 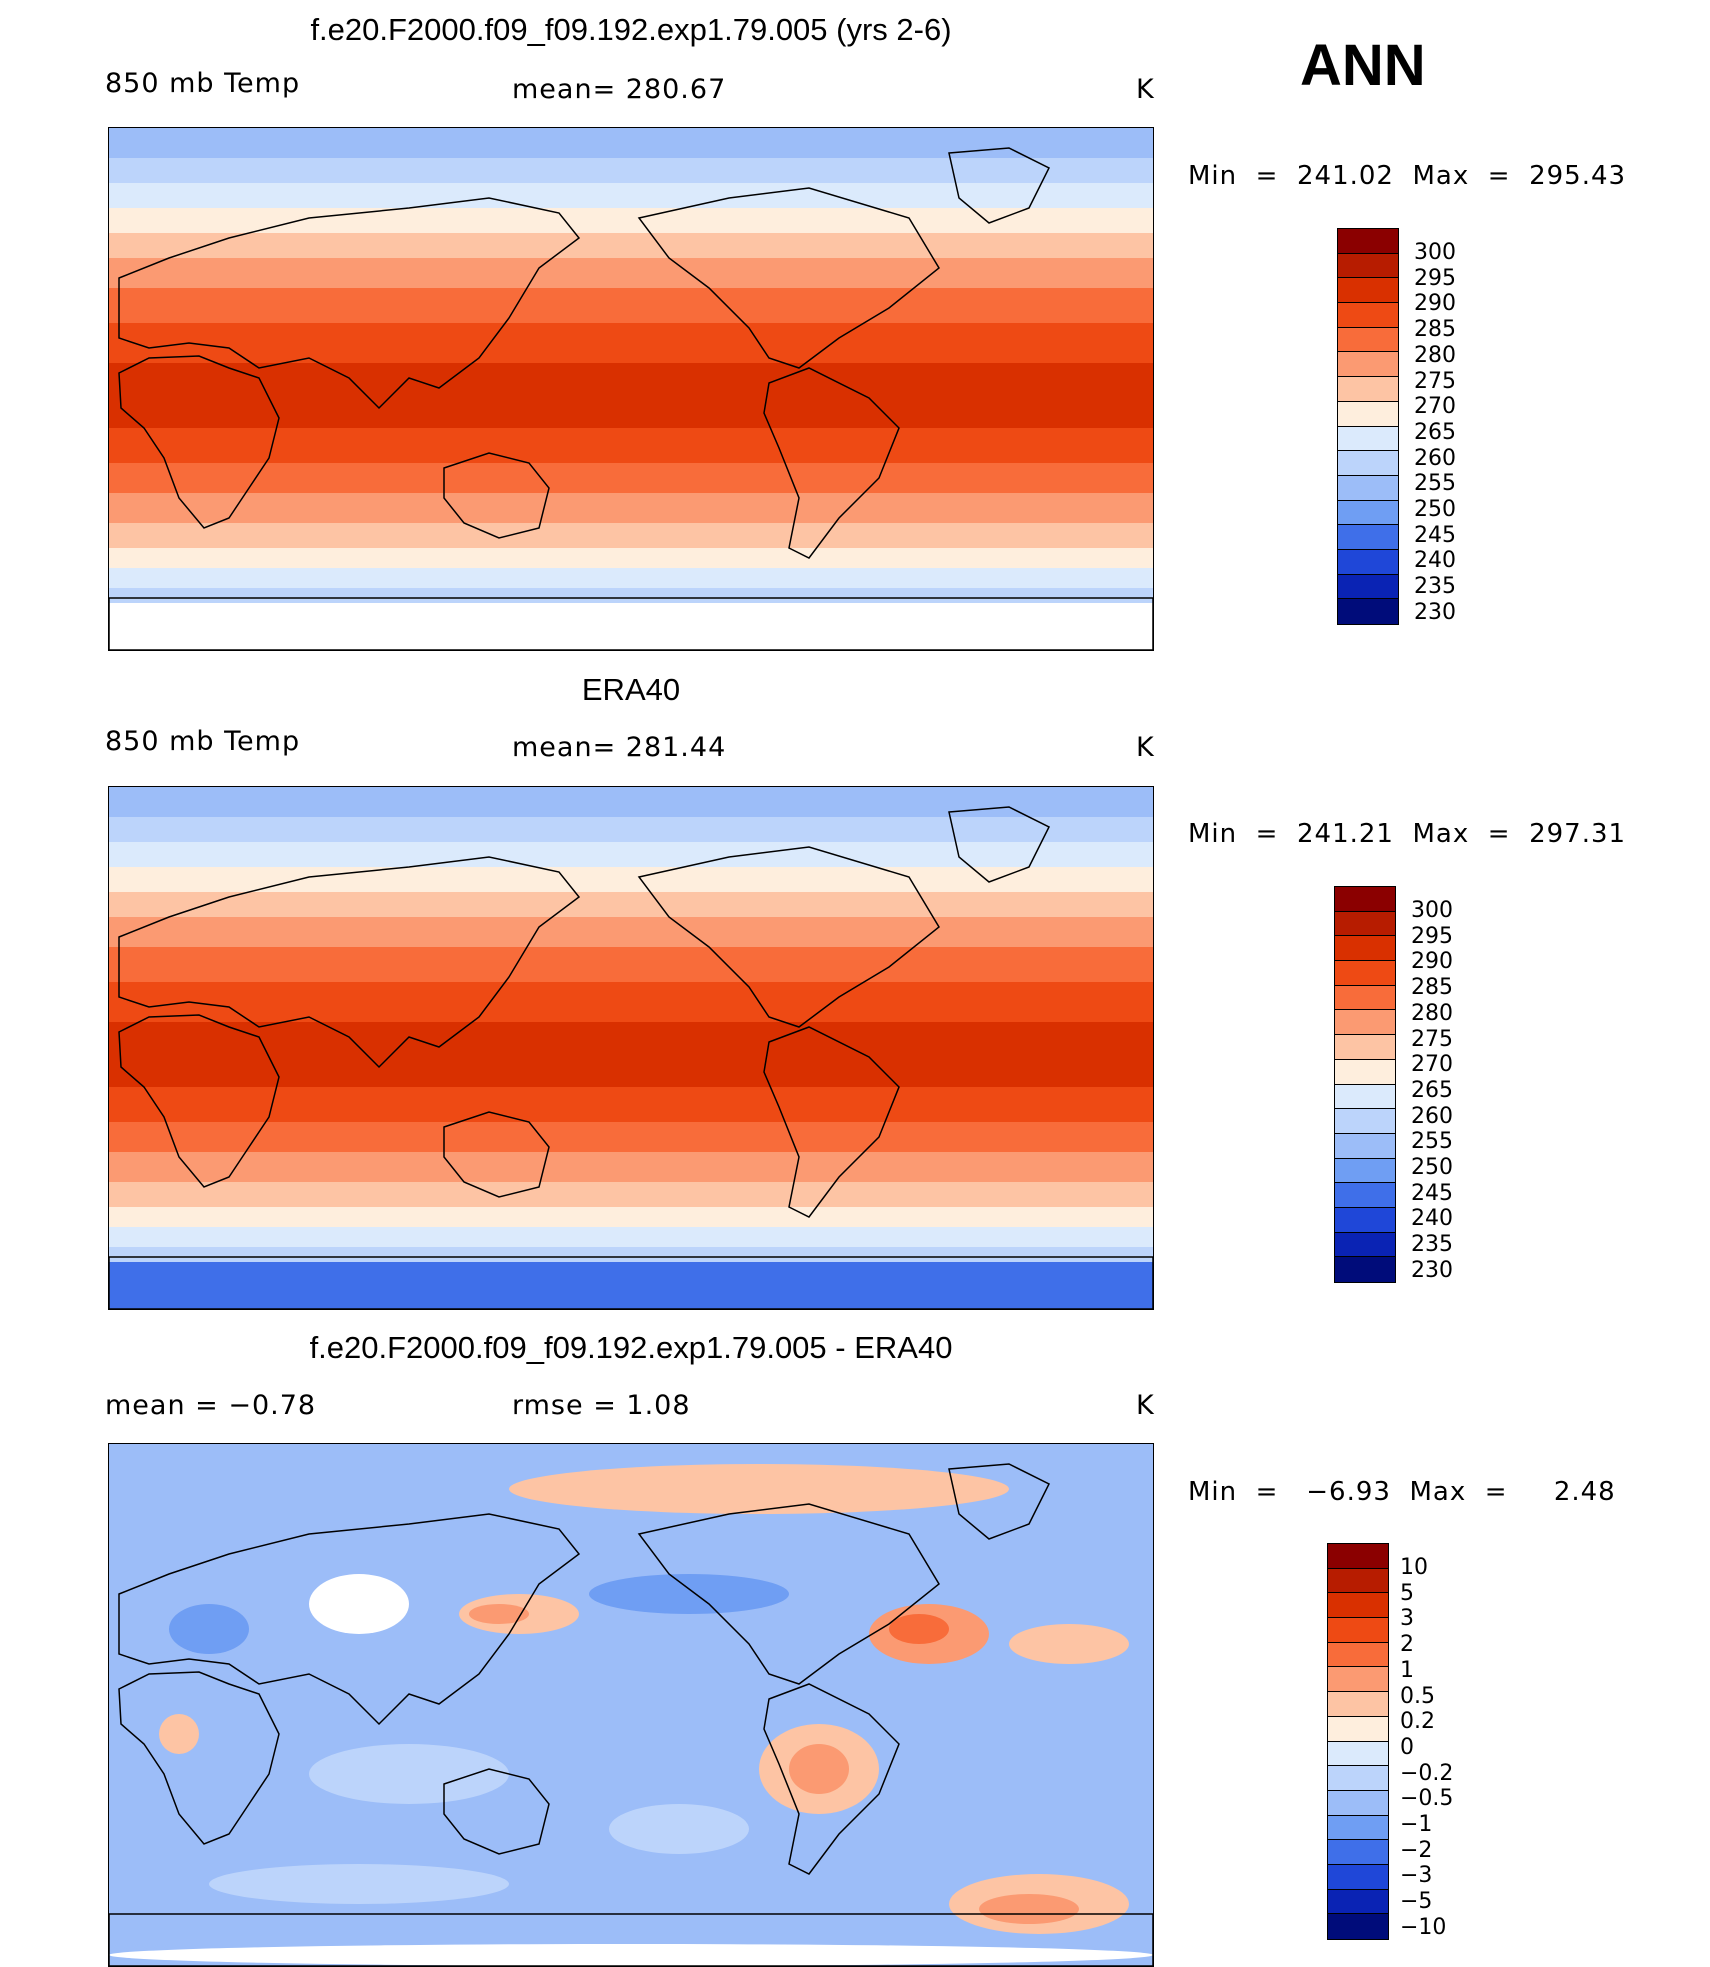 I want to click on colorbar-tick-label: 0.5, so click(x=1417, y=1696).